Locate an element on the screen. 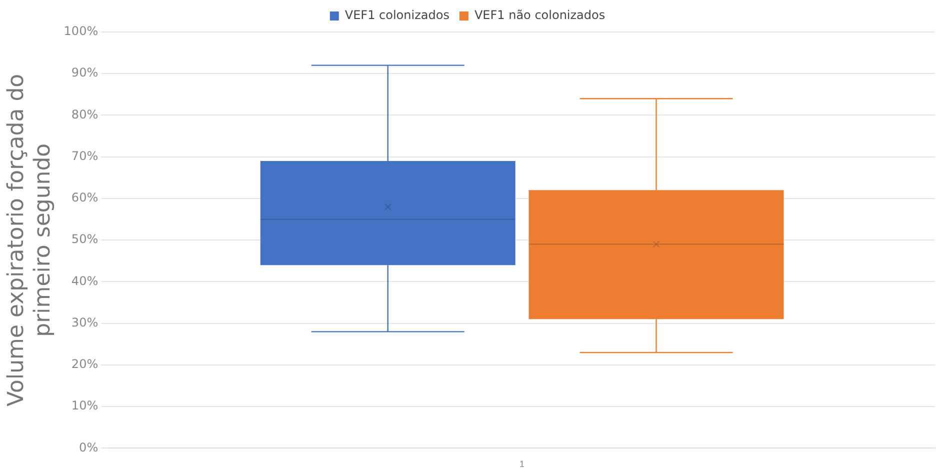 This screenshot has width=945, height=473. y-tick-label: 20% is located at coordinates (84, 364).